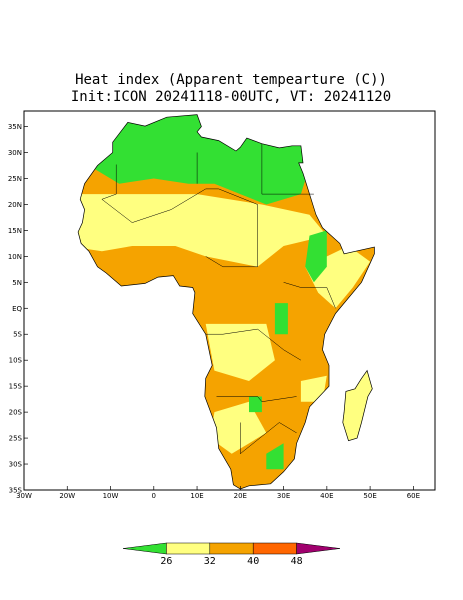 This screenshot has height=600, width=463. What do you see at coordinates (24, 496) in the screenshot?
I see `x-tick-label: 30W` at bounding box center [24, 496].